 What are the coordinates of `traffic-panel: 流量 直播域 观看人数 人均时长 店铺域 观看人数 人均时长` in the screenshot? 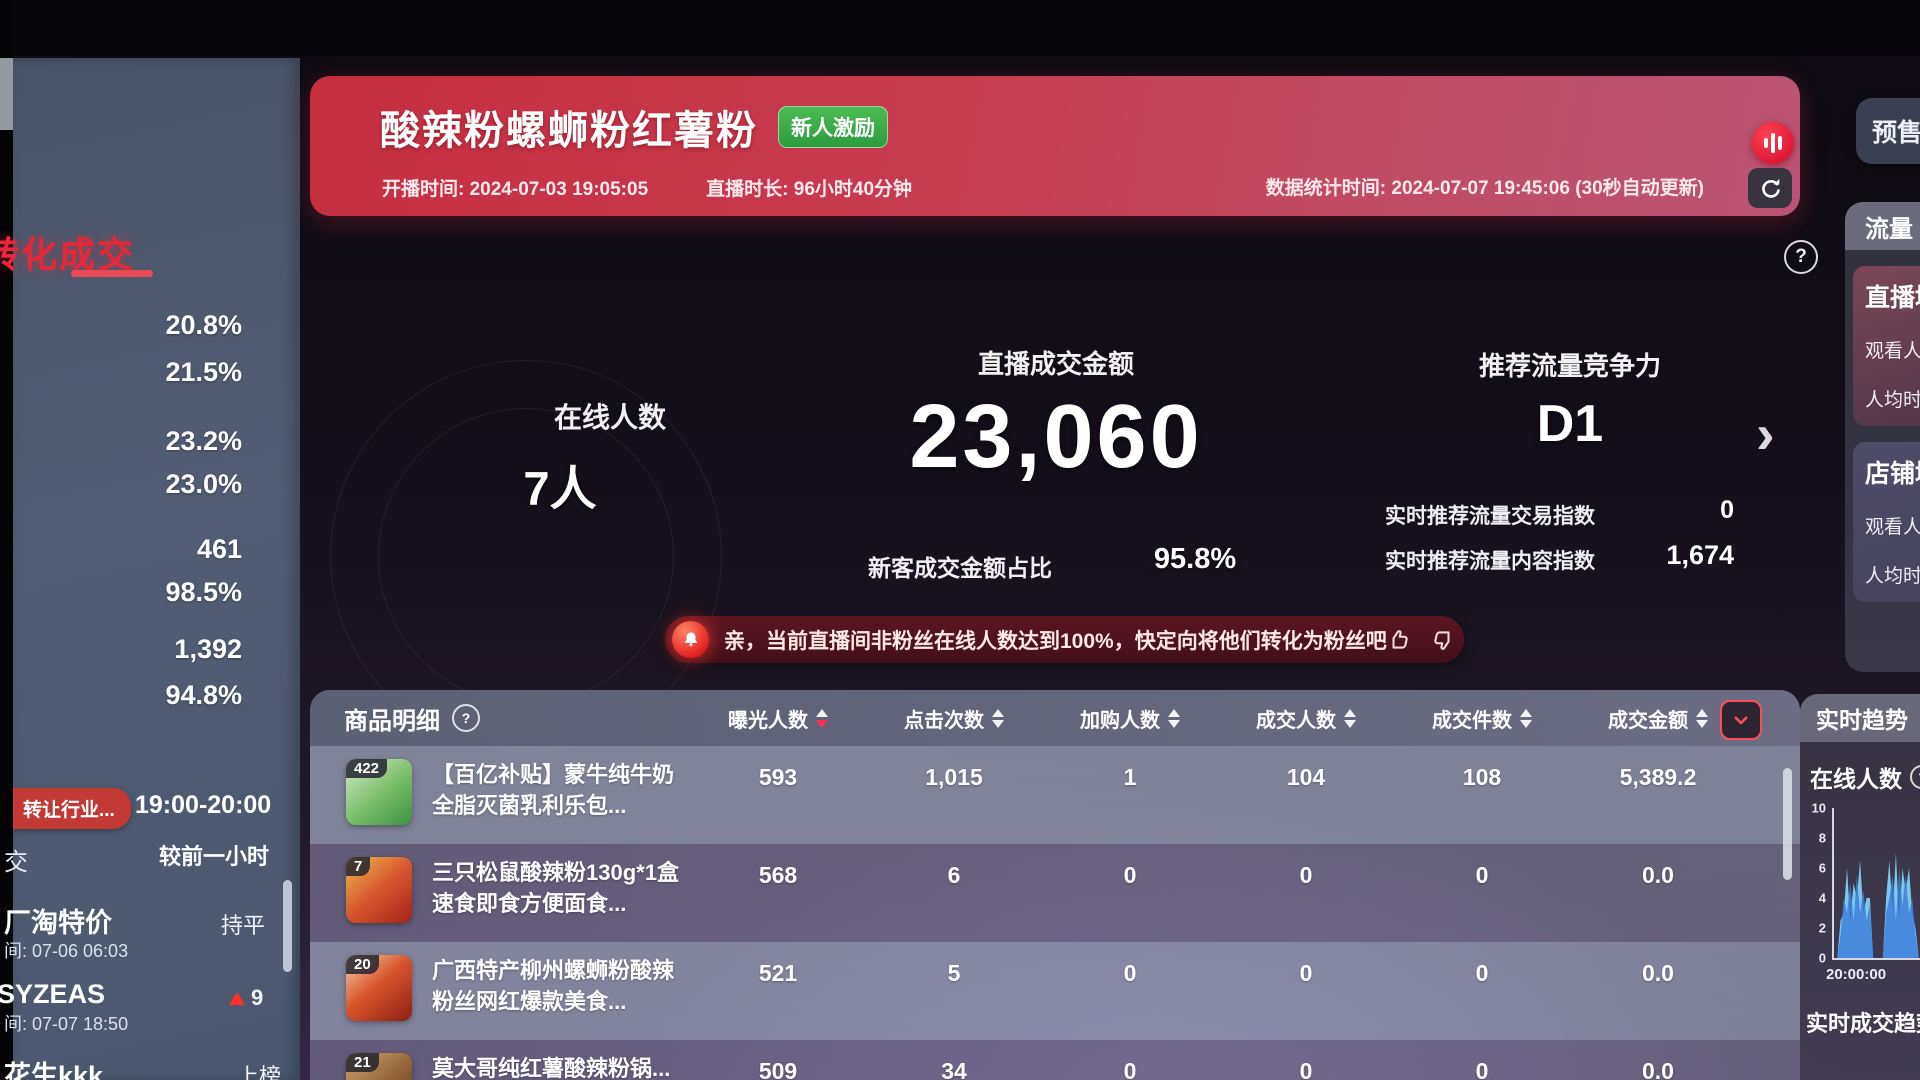 It's located at (1882, 437).